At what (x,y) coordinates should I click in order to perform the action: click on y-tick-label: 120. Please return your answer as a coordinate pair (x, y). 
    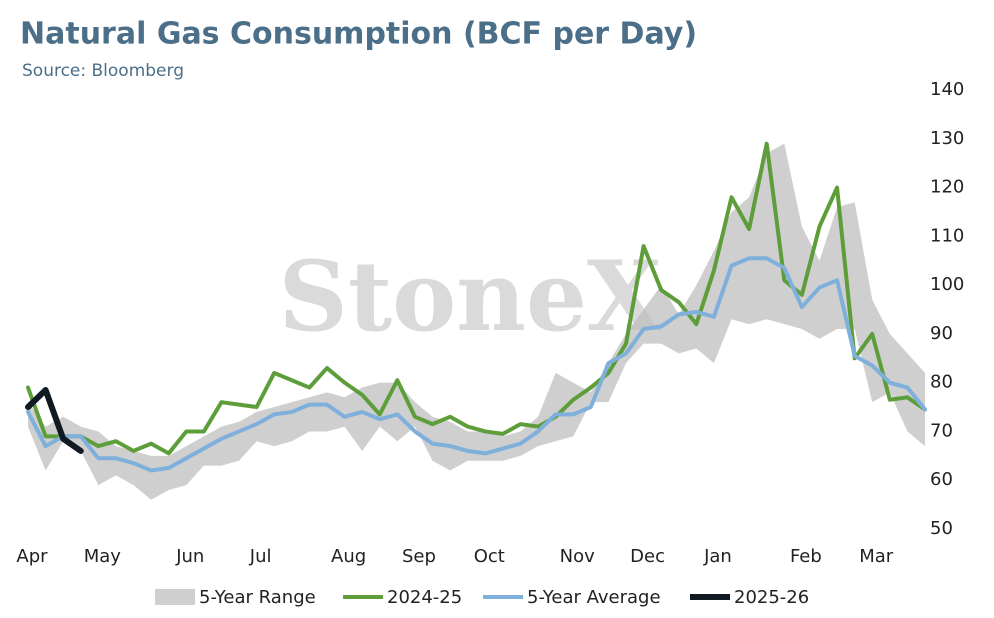
    Looking at the image, I should click on (947, 187).